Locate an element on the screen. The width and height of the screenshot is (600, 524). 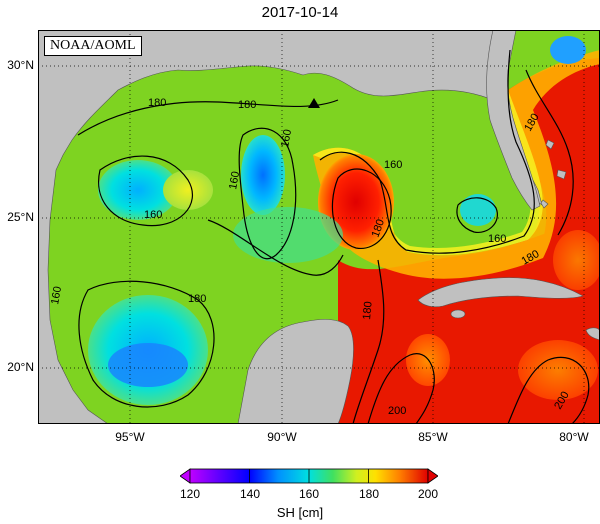
contour-label: 200 is located at coordinates (397, 411).